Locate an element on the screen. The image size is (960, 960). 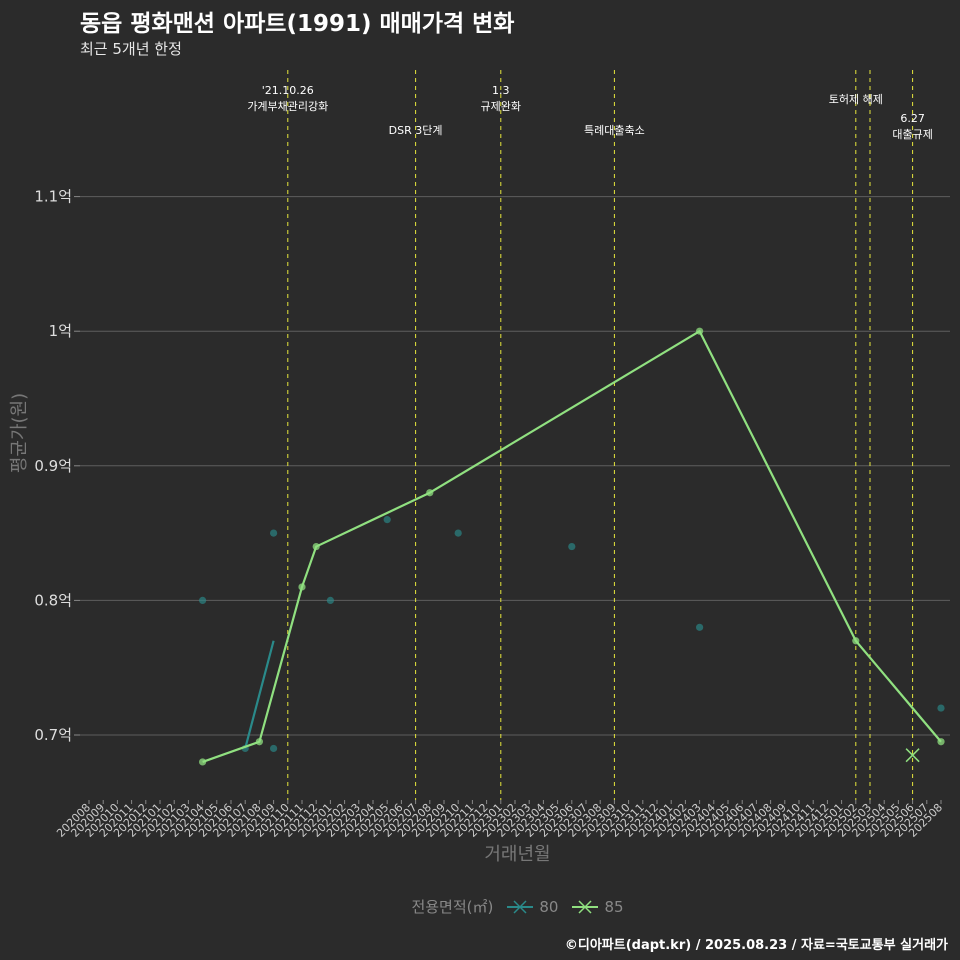
event-label: 토허제 해제 is located at coordinates (856, 99).